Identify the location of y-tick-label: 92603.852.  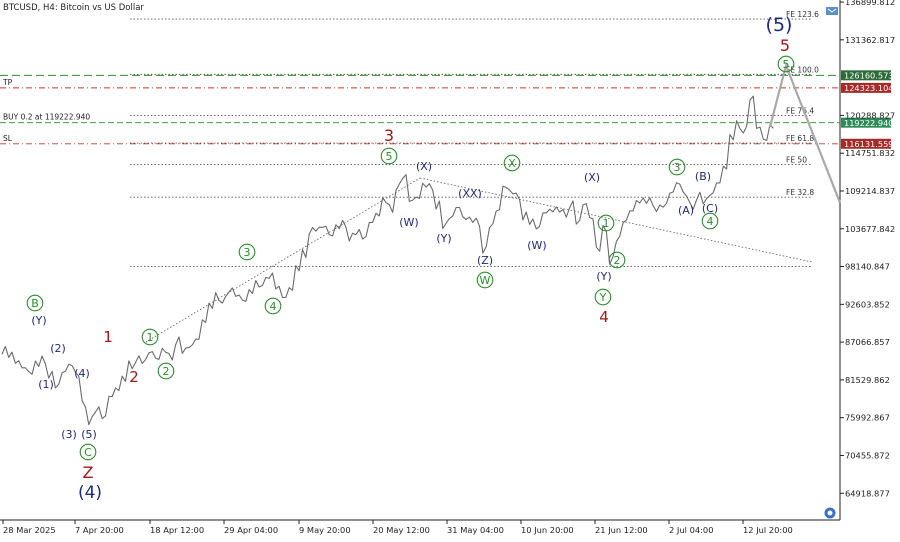
(867, 304).